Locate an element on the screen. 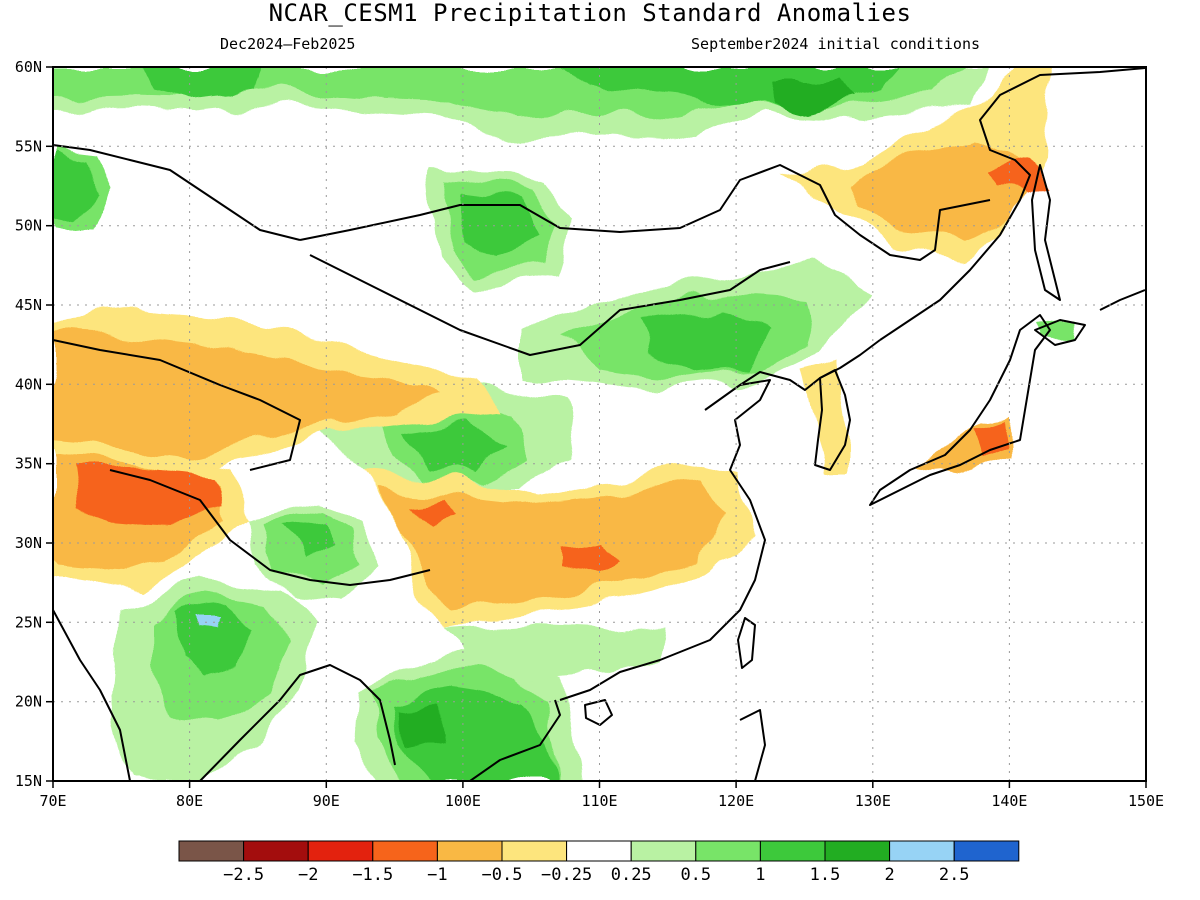 The image size is (1200, 900). indochina-coastline is located at coordinates (515, 740).